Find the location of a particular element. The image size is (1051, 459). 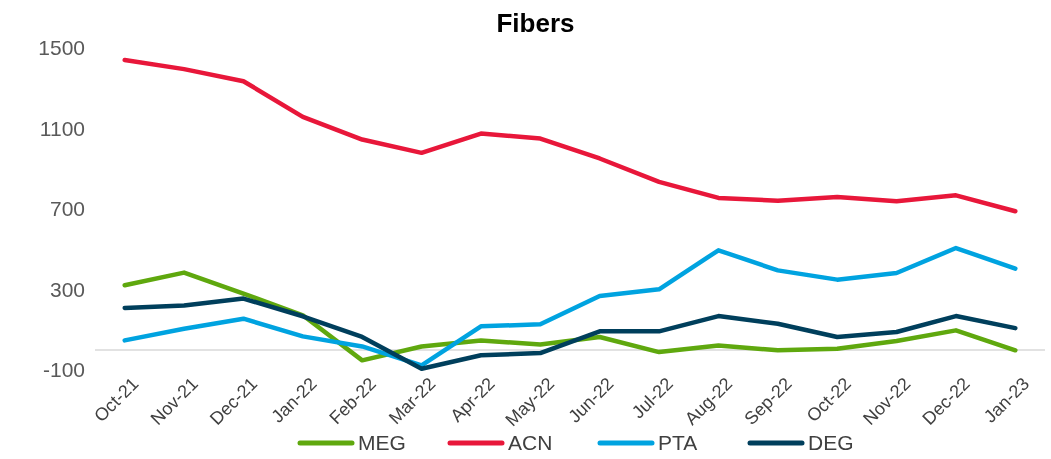

y-tick-label: -100 is located at coordinates (63, 370).